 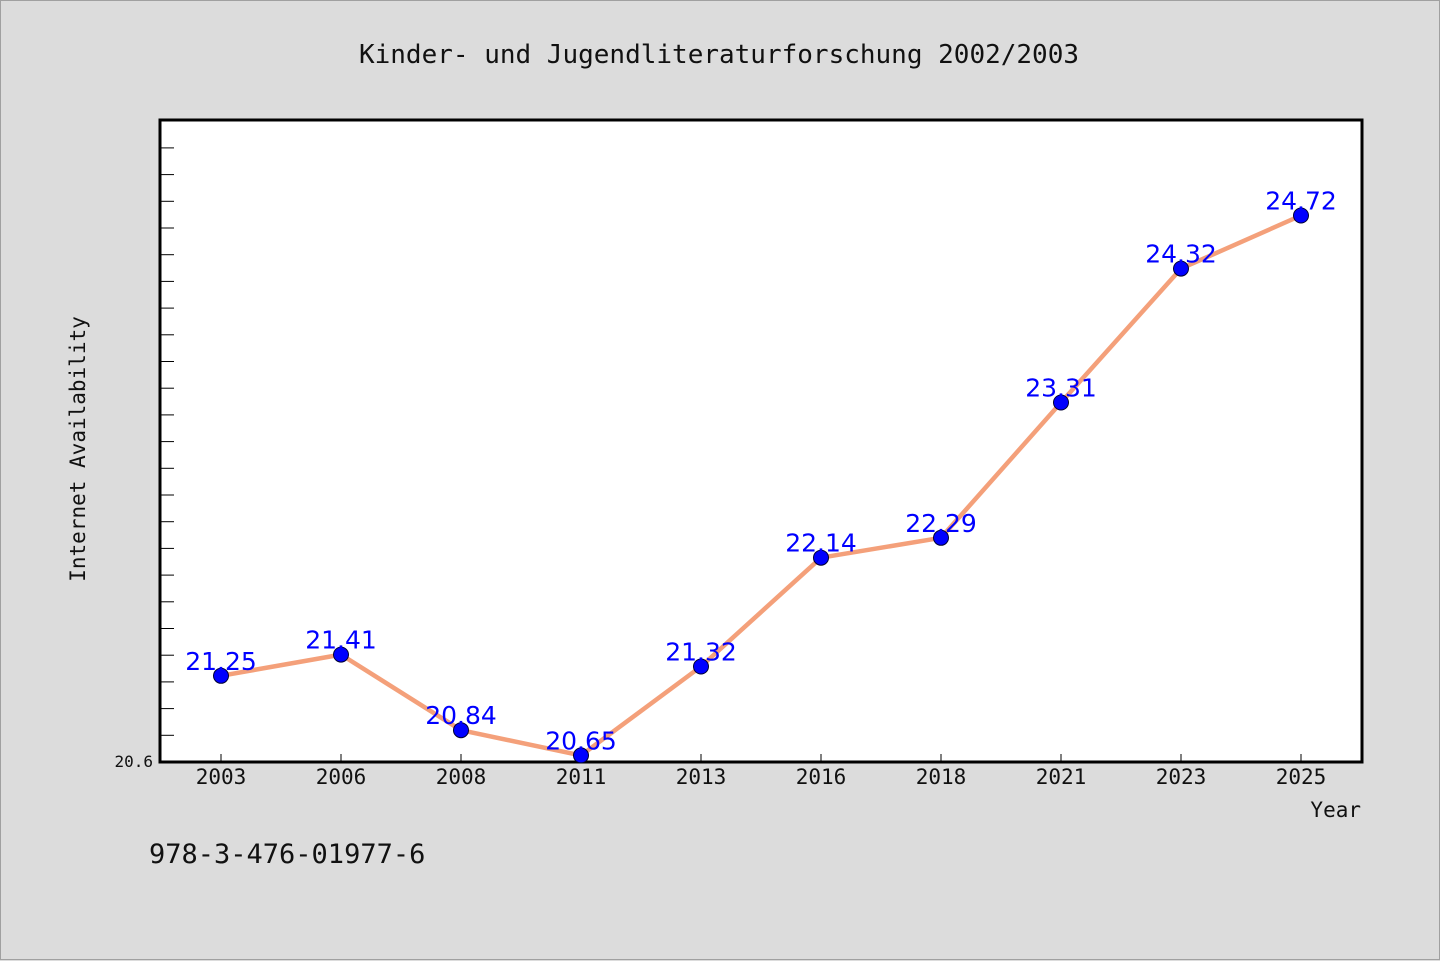 I want to click on x-tick-label: 2003, so click(x=221, y=777).